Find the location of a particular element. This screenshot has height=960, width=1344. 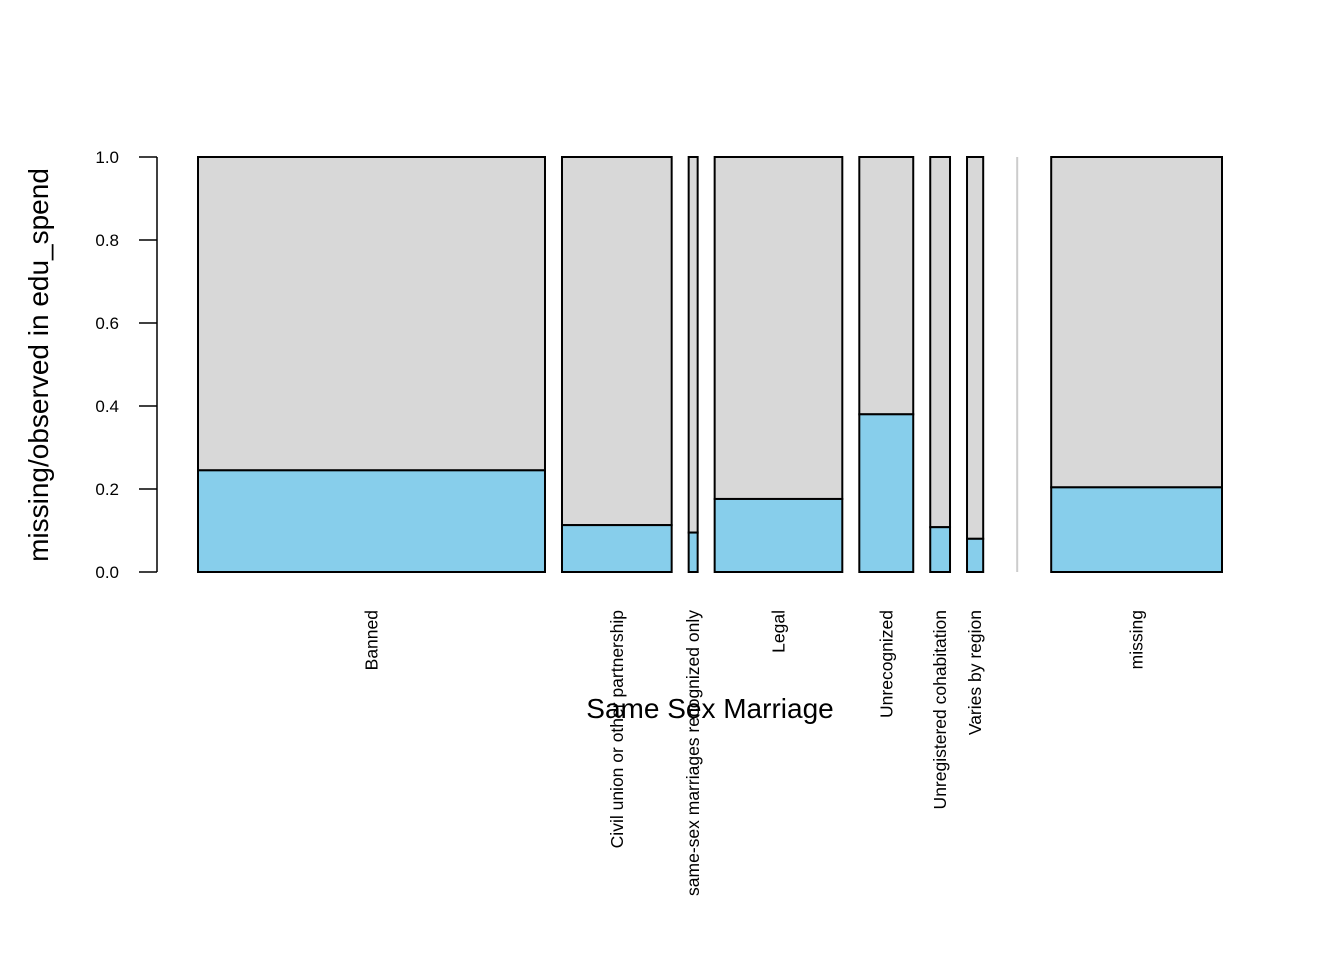

x-axis-title: Same Sex Marriage is located at coordinates (709, 708).